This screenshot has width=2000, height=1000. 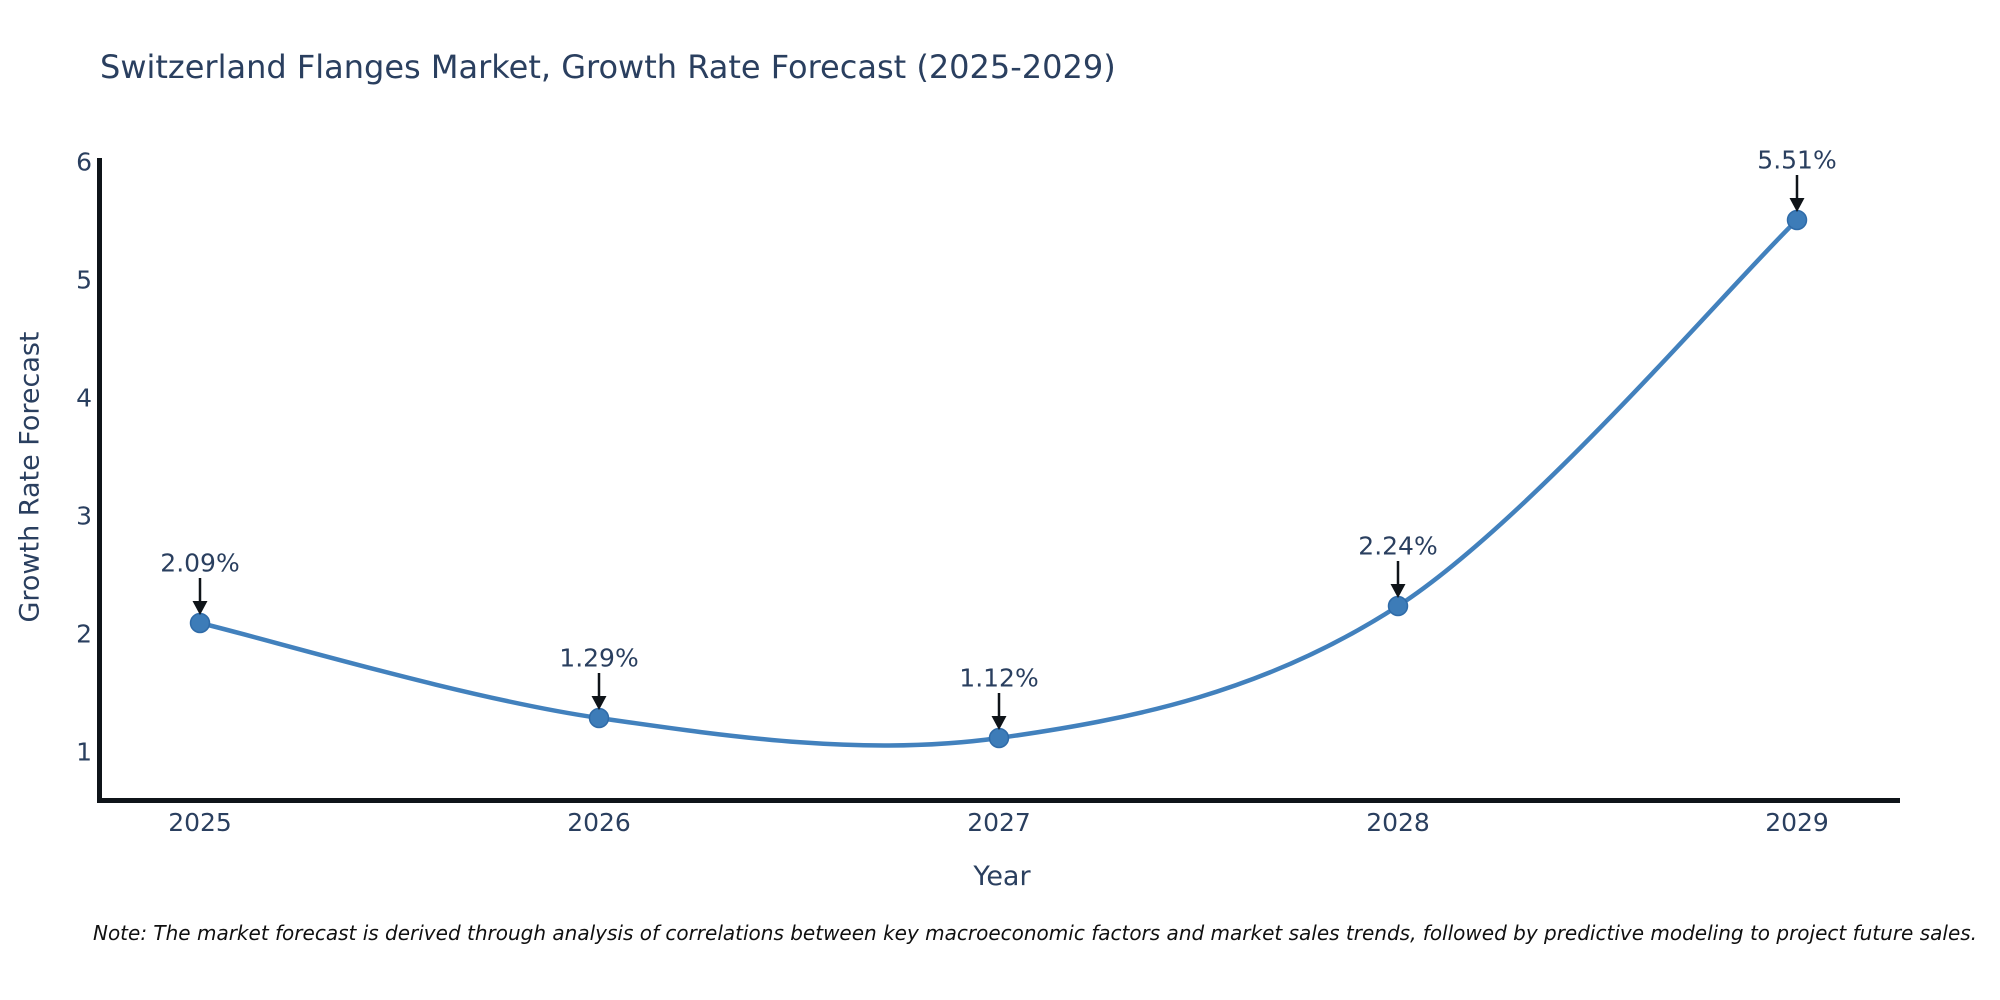 What do you see at coordinates (999, 822) in the screenshot?
I see `x-tick-label-2027: 2027` at bounding box center [999, 822].